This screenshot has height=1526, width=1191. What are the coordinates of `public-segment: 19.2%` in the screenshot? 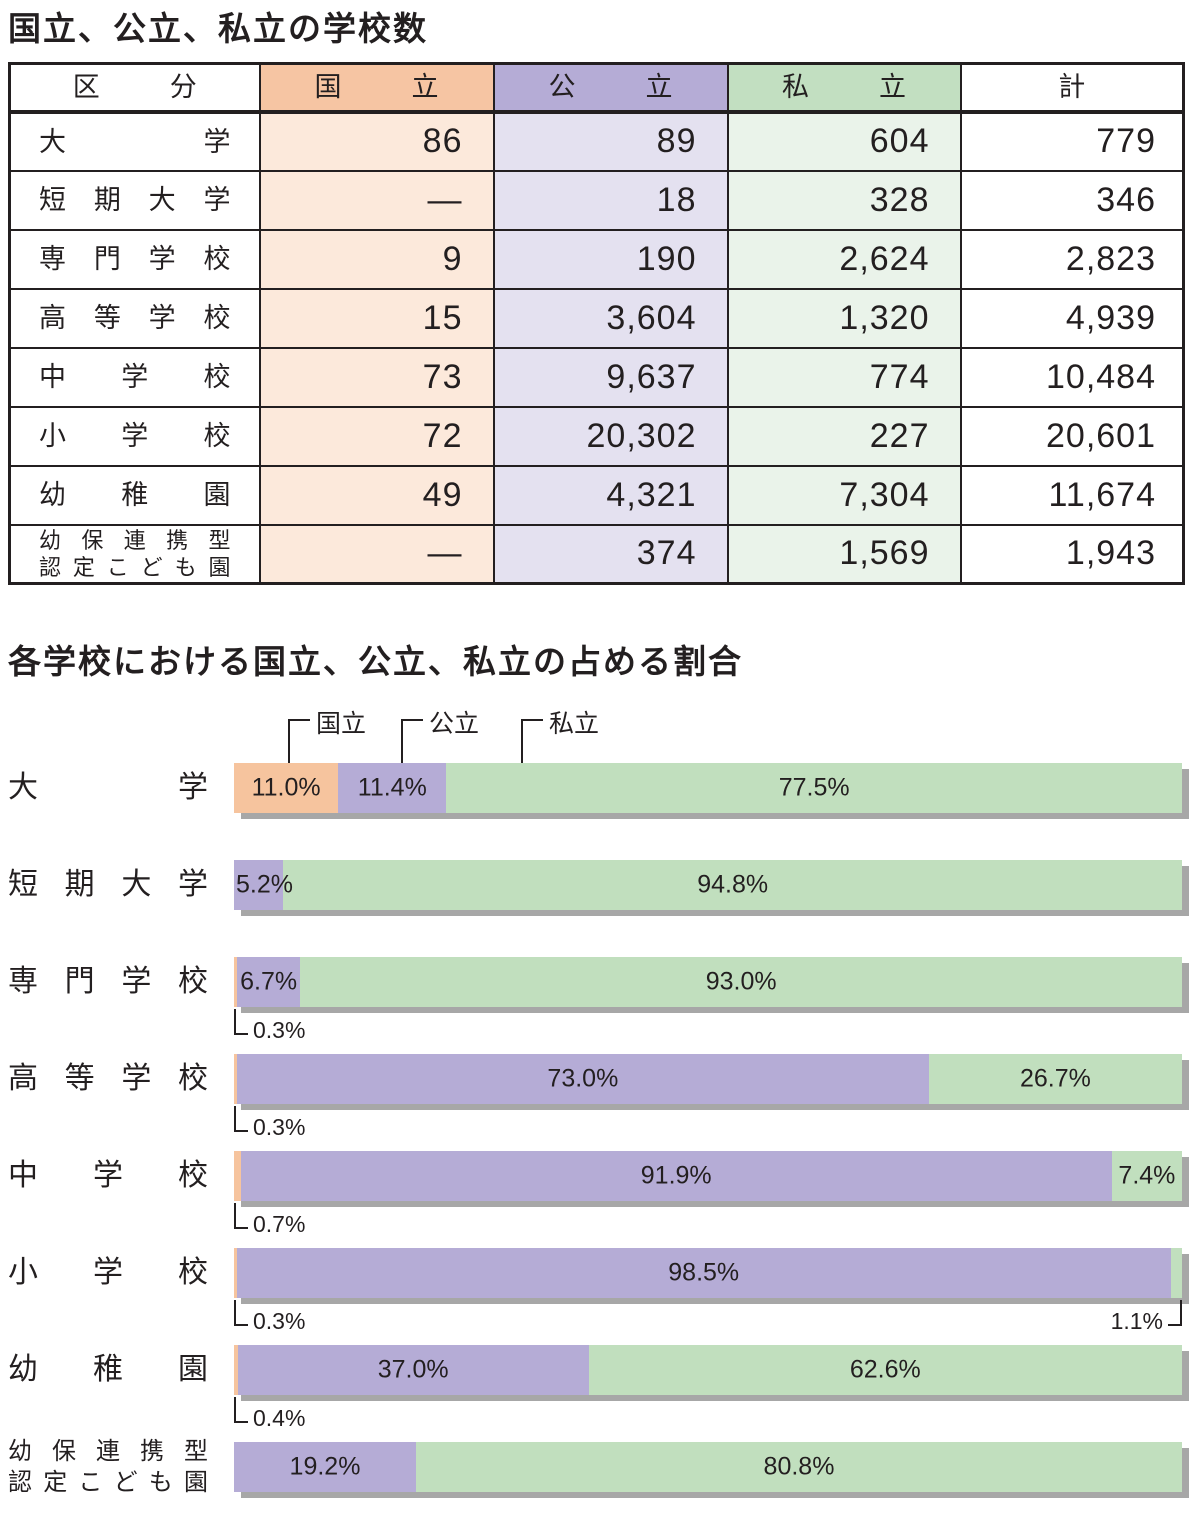 It's located at (325, 1467).